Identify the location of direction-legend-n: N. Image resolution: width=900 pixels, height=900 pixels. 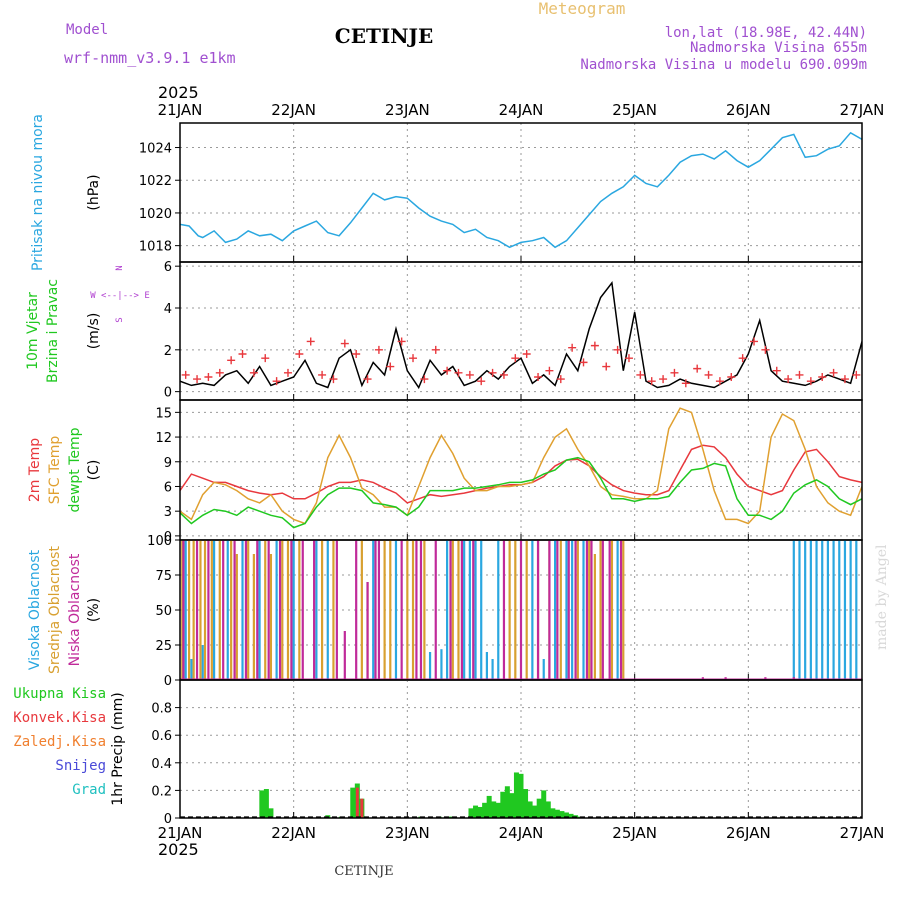
(120, 267).